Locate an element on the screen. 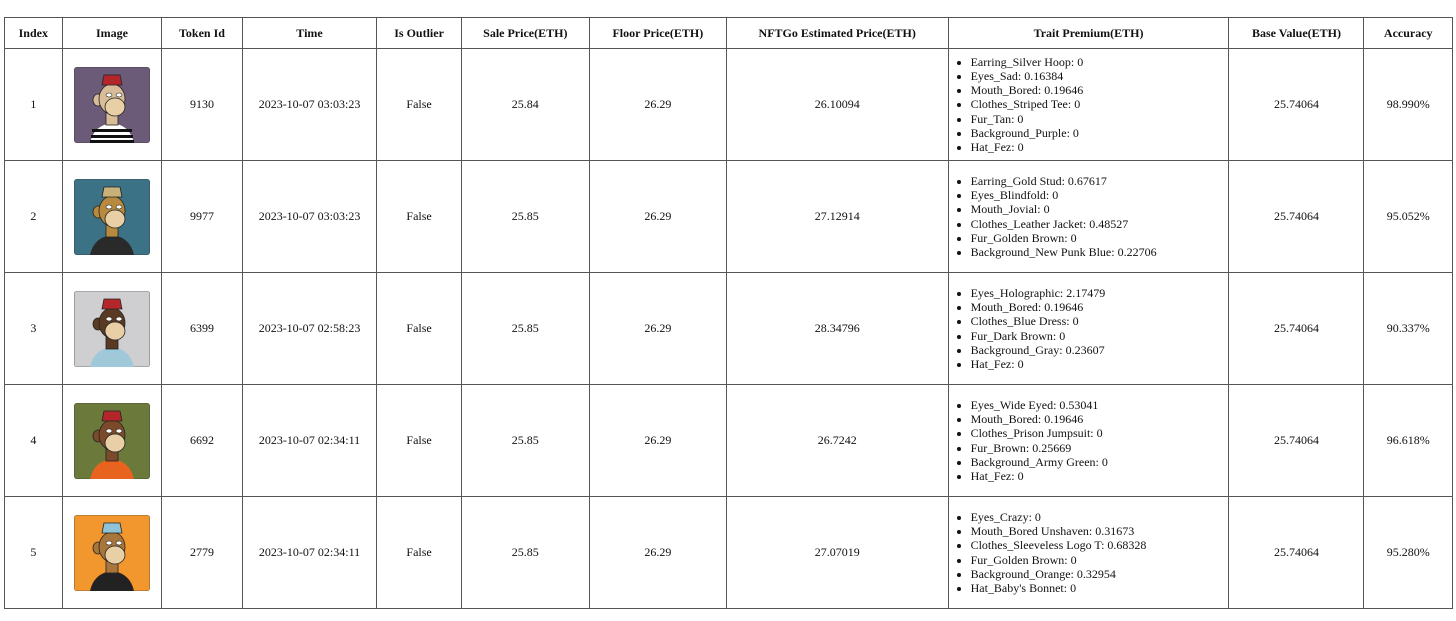 This screenshot has width=1456, height=621. trait-item: Eyes_Blindfold: 0 is located at coordinates (1100, 195).